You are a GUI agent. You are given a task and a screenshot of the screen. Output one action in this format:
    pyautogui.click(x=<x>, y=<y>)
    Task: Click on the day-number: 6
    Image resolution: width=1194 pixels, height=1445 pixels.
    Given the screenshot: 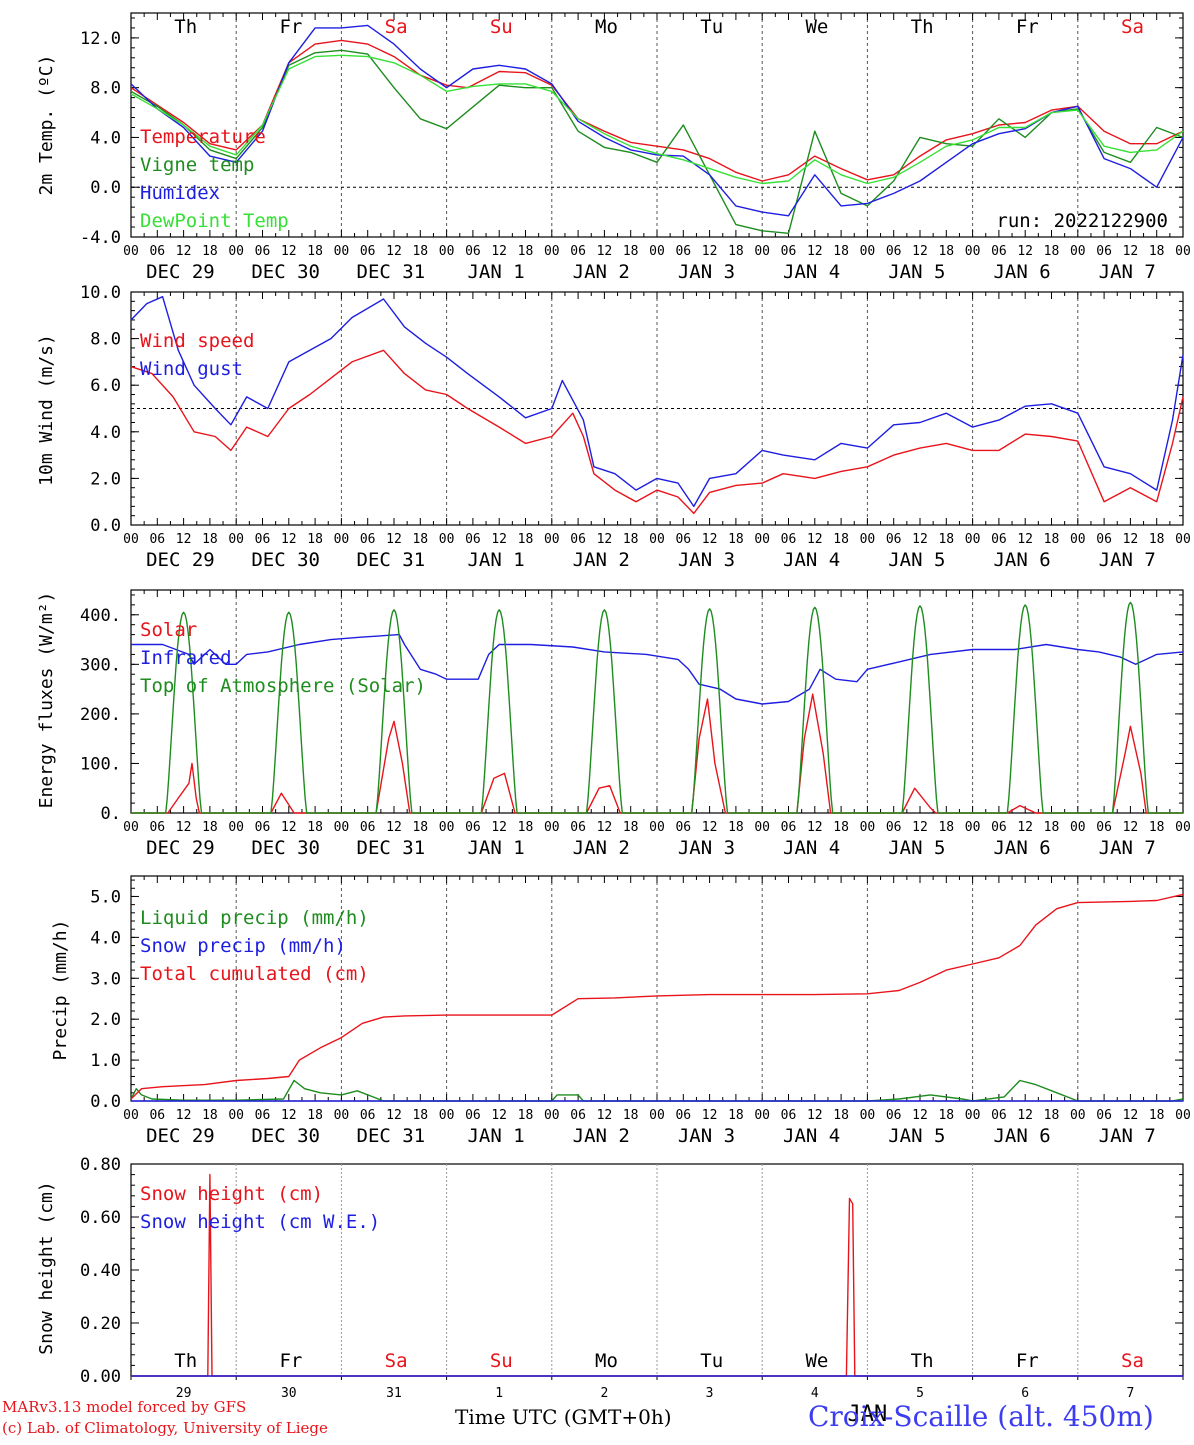 What is the action you would take?
    pyautogui.click(x=1025, y=1393)
    